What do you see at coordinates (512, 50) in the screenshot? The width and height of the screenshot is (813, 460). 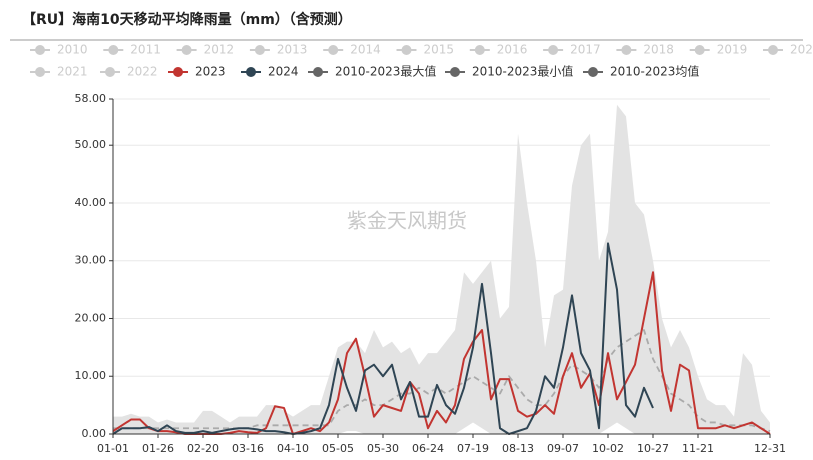 I see `legend-label: 2016` at bounding box center [512, 50].